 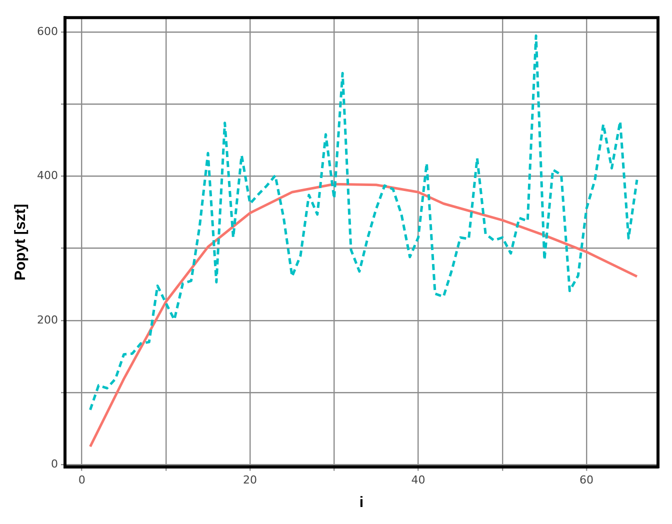 I want to click on y-axis-title: Popyt [szt], so click(x=21, y=242).